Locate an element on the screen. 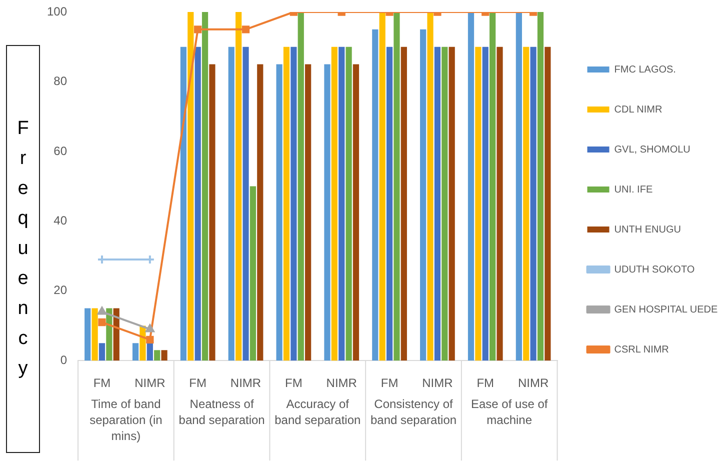 The height and width of the screenshot is (465, 728). legend-label: CSRL NIMR is located at coordinates (641, 350).